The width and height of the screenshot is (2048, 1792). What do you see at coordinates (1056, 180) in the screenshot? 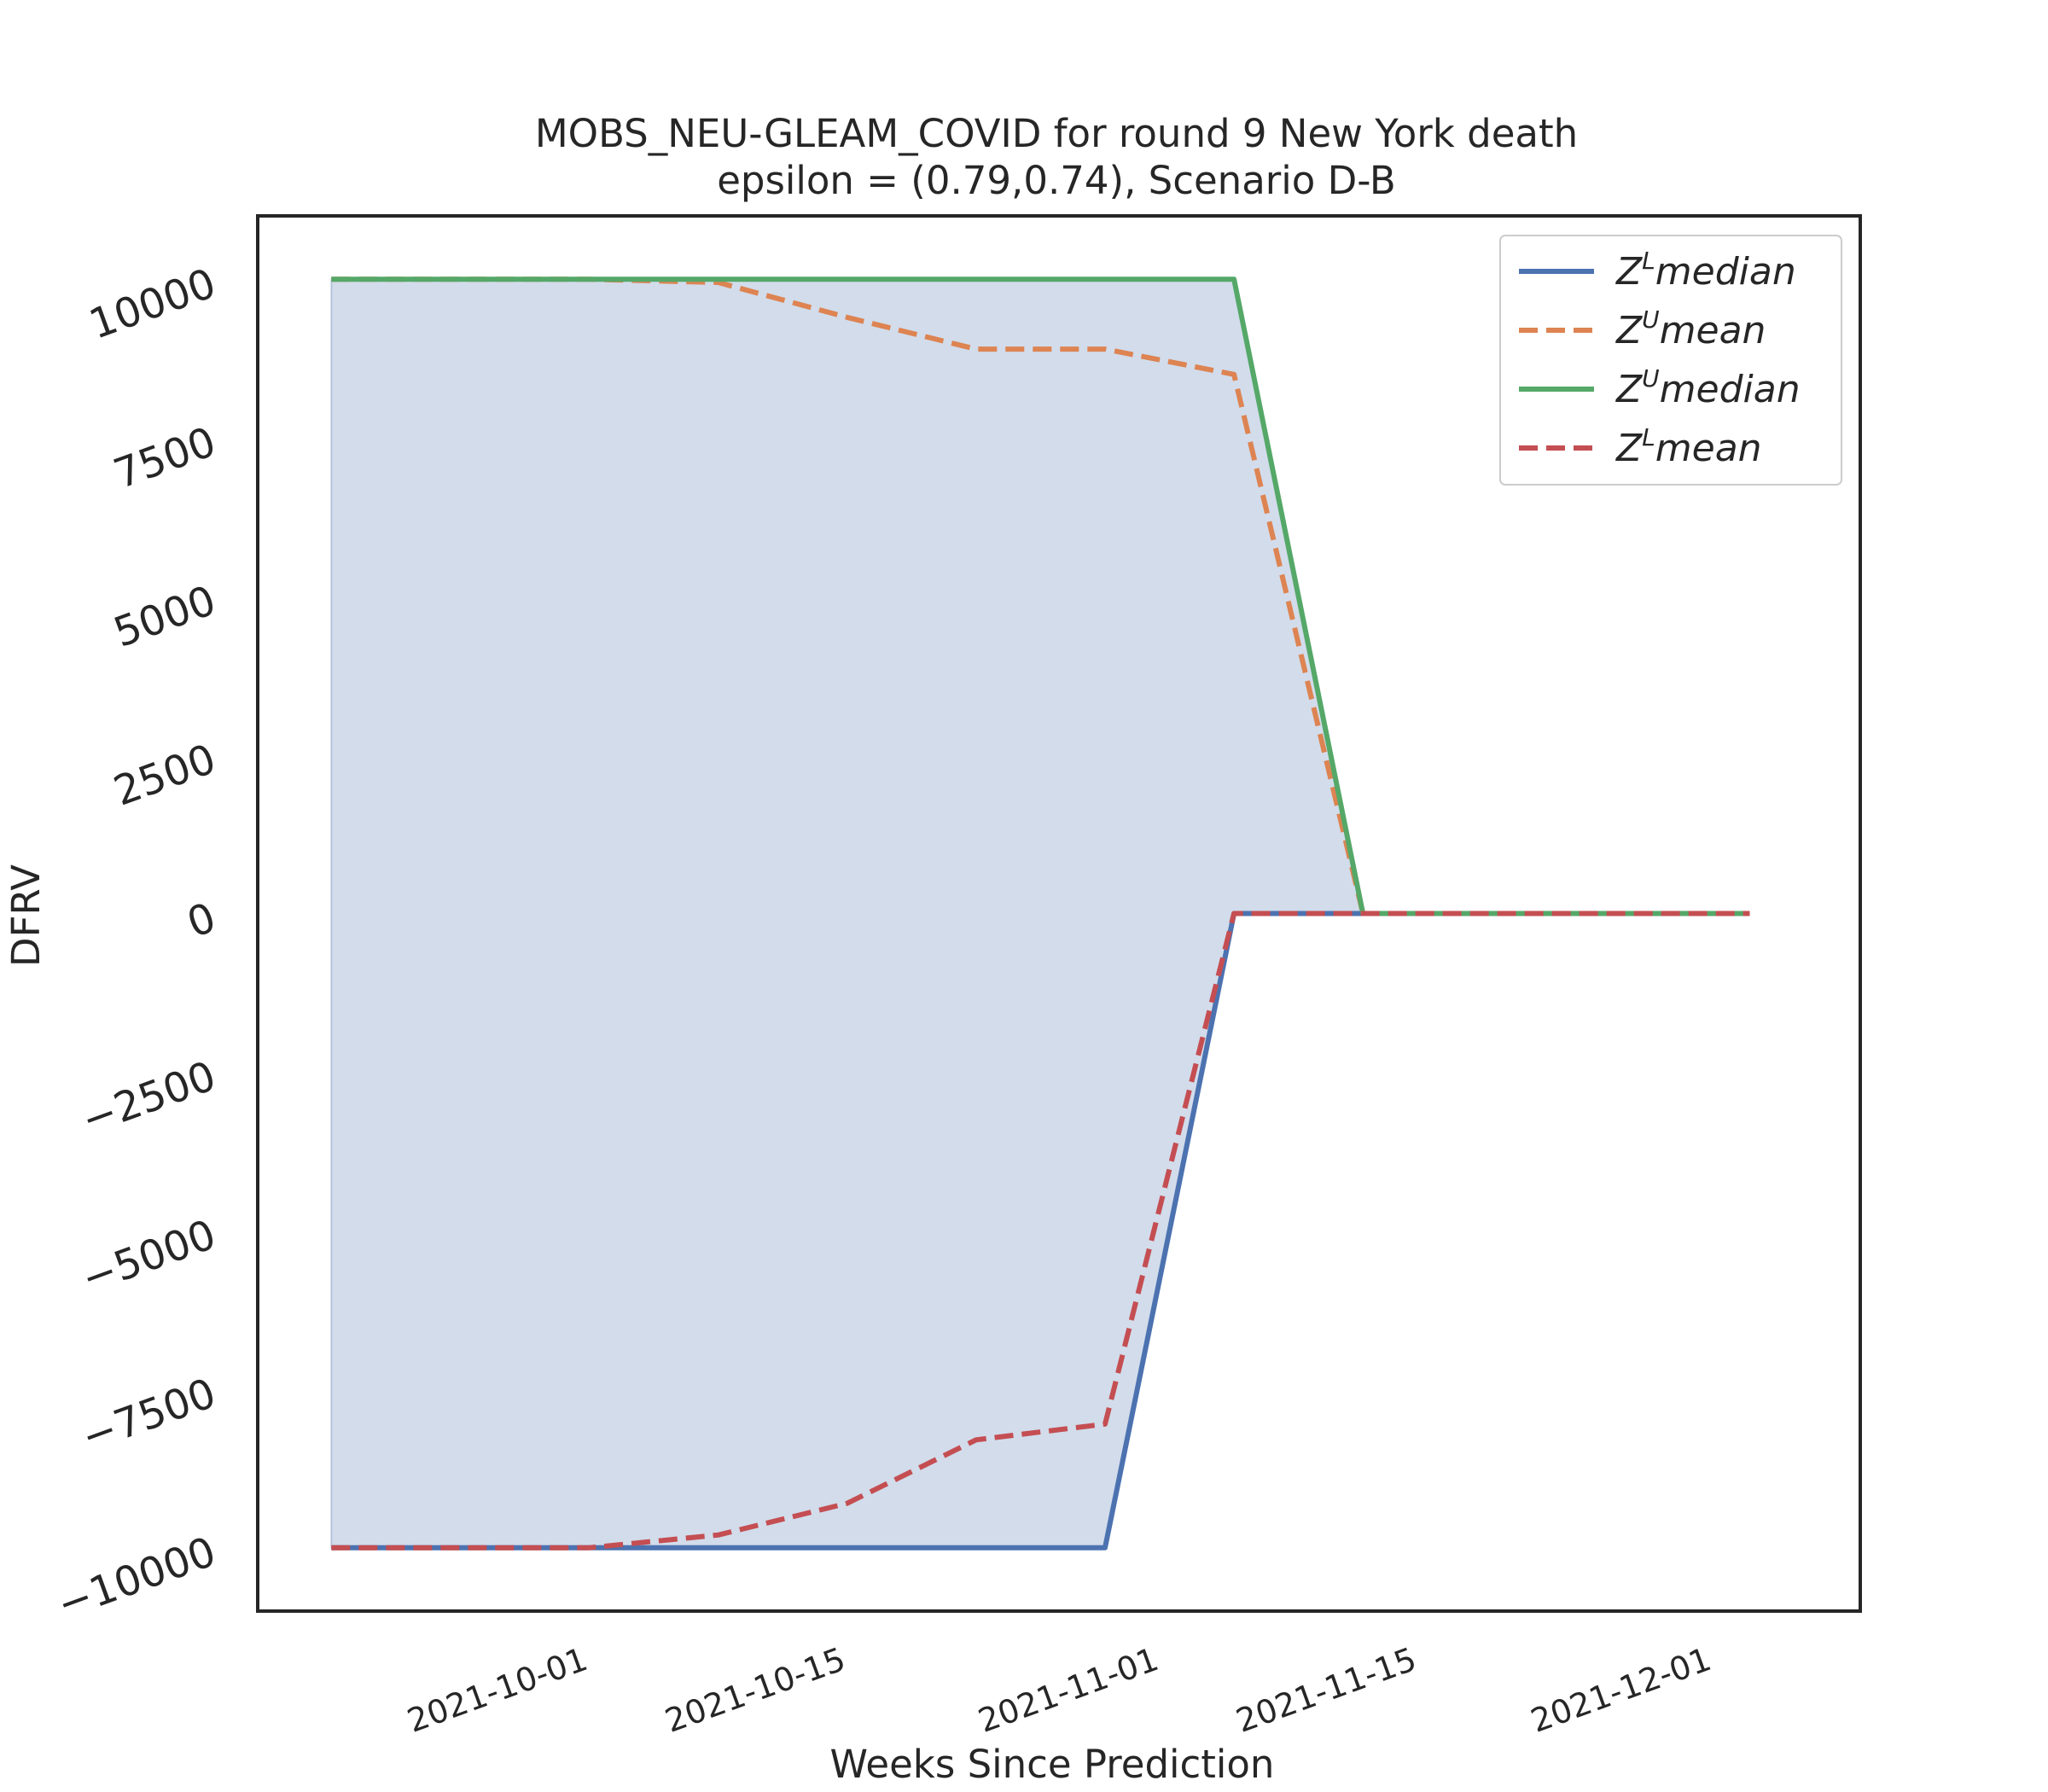
I see `chart-subtitle: epsilon = (0.79,0.74), Scenario D-B` at bounding box center [1056, 180].